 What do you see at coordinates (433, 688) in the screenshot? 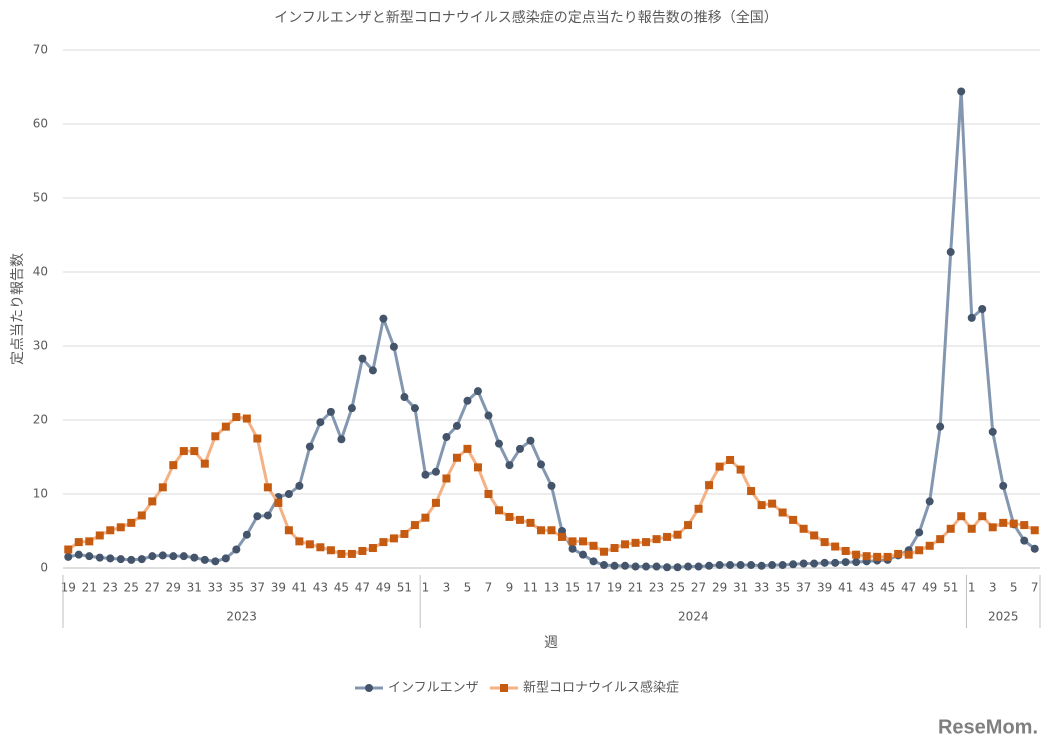
I see `legend-text: インフルエンザ` at bounding box center [433, 688].